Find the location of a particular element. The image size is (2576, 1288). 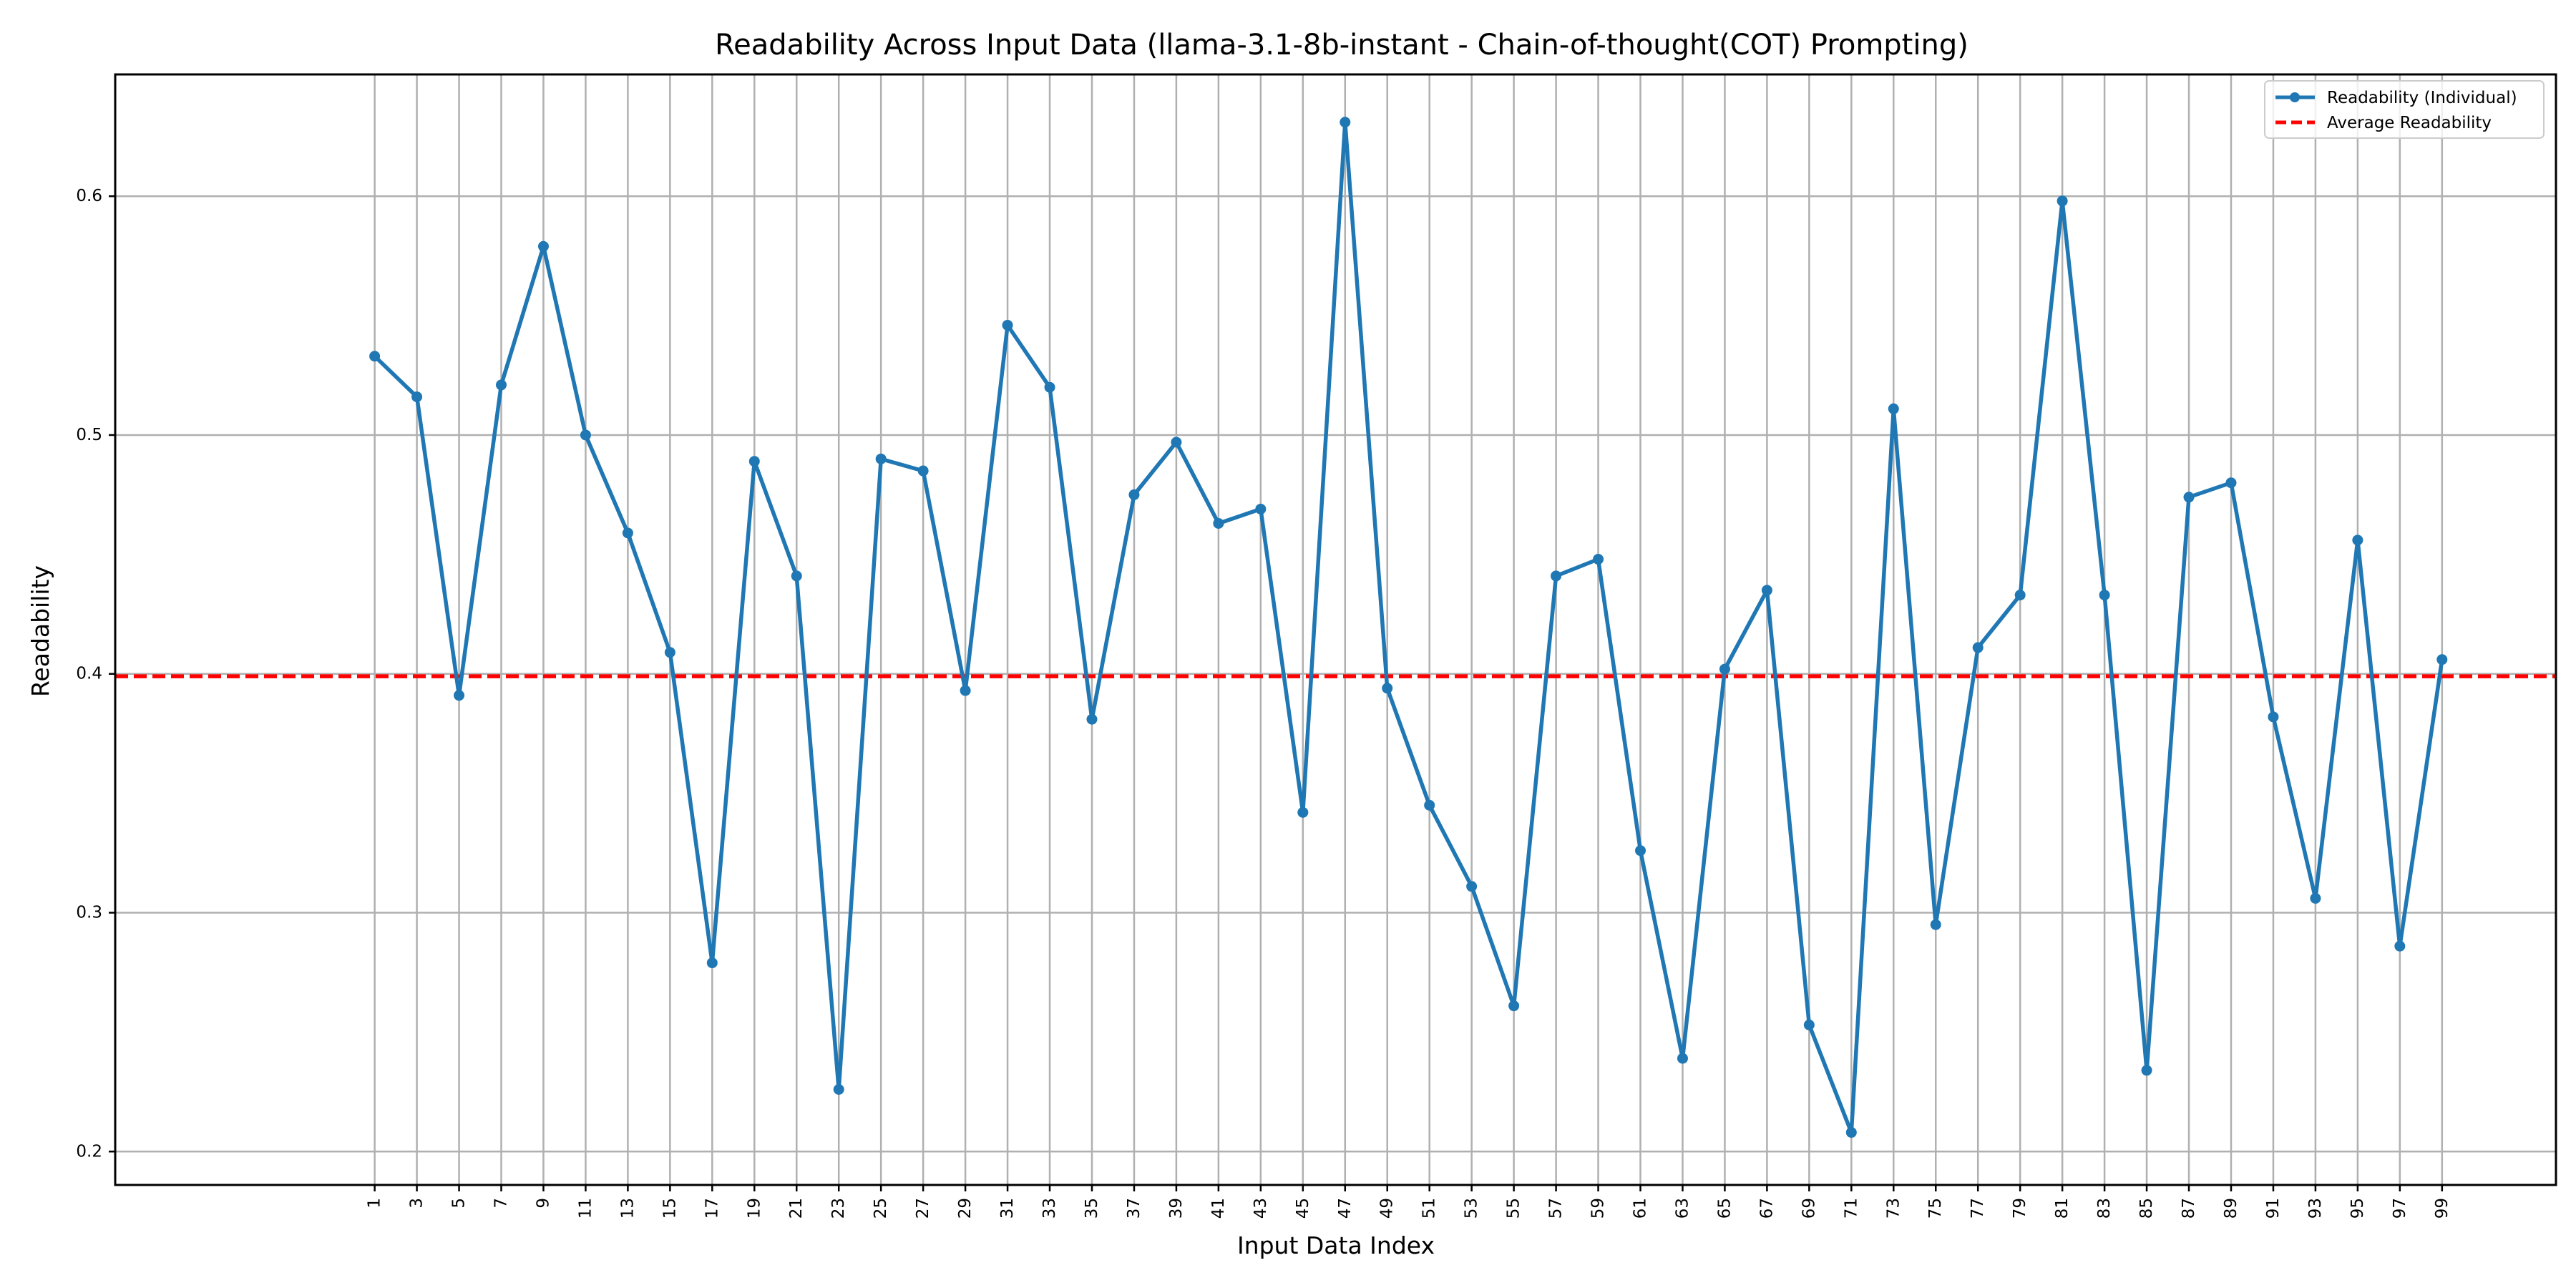

x-tick-label: 27 is located at coordinates (923, 1208).